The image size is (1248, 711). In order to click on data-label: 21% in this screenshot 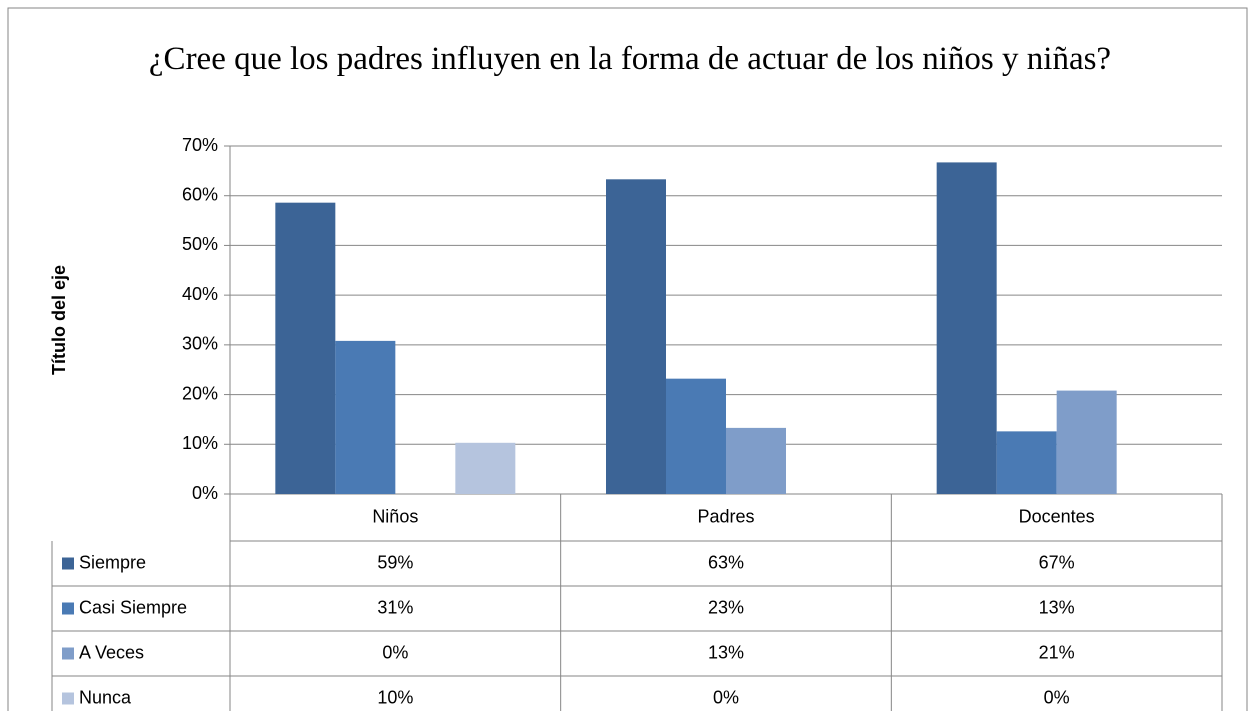, I will do `click(1057, 652)`.